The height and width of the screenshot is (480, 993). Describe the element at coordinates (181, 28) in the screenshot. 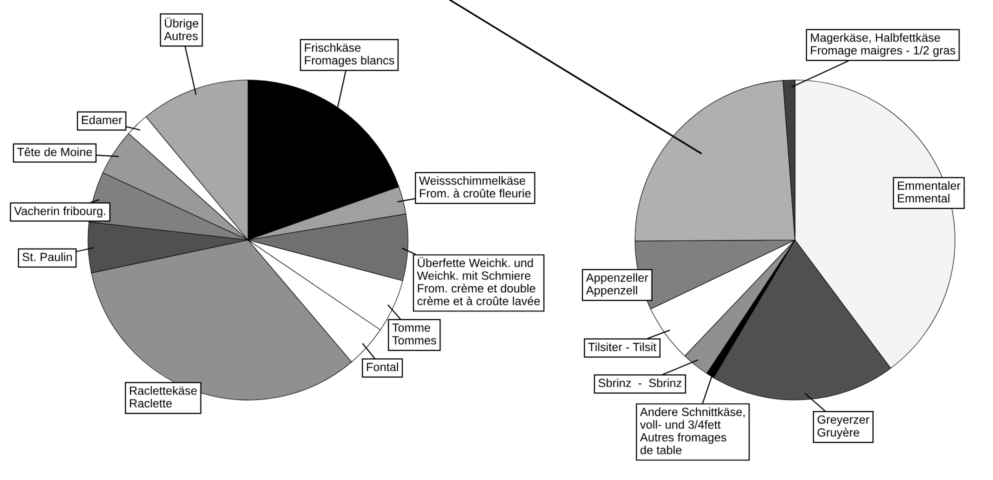

I see `slice-label: Übrige Autres` at that location.